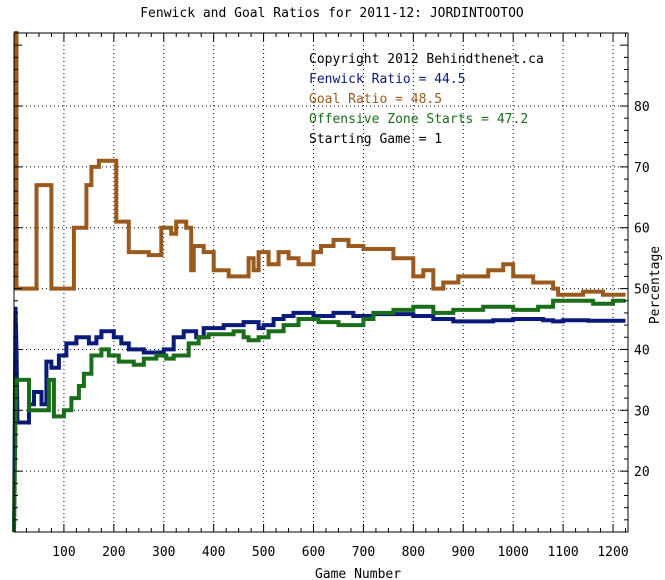  I want to click on x-tick-label: 400, so click(213, 552).